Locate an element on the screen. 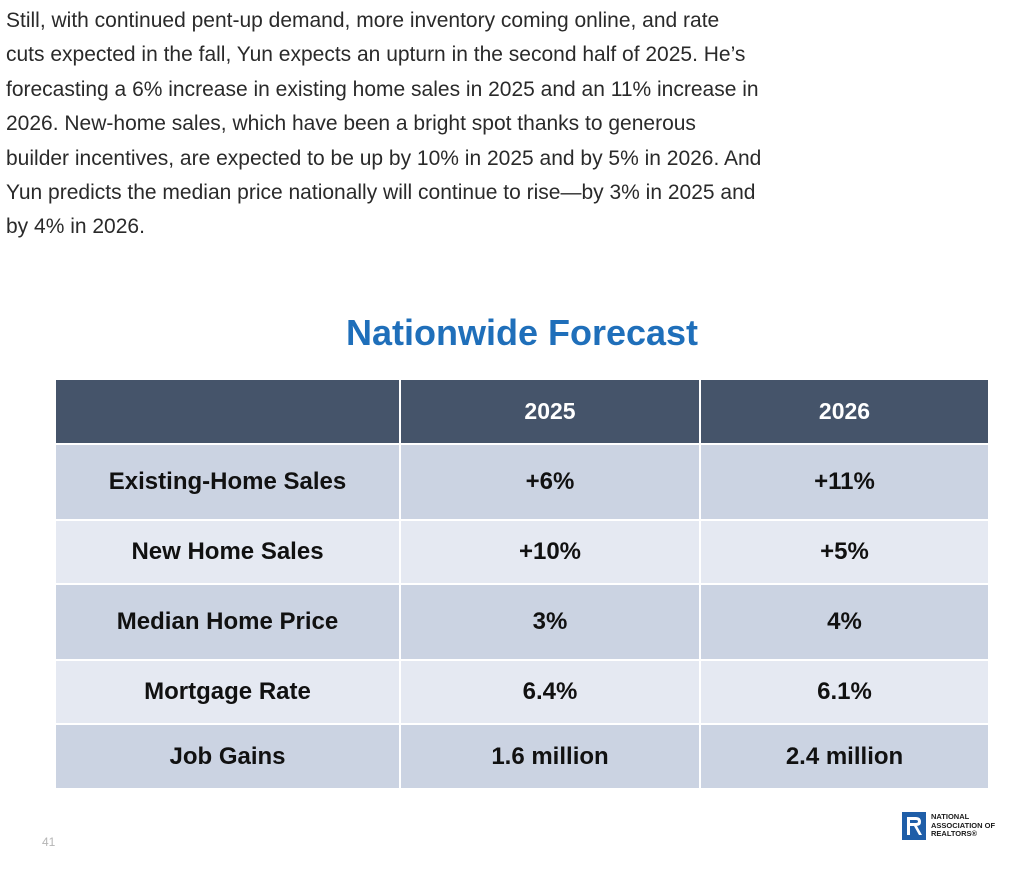 This screenshot has height=869, width=1024. row-label: Job Gains is located at coordinates (228, 756).